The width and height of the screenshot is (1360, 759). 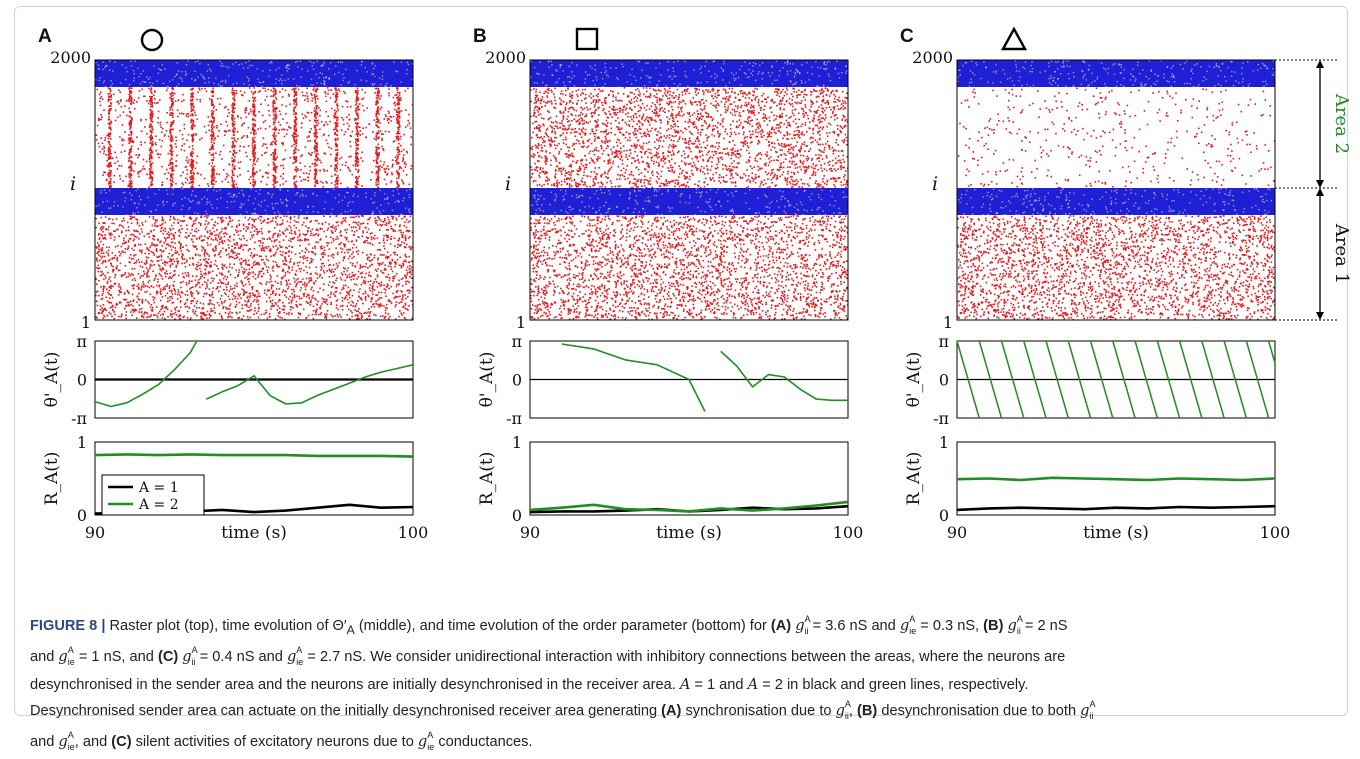 What do you see at coordinates (1014, 39) in the screenshot?
I see `triangle-marker-icon` at bounding box center [1014, 39].